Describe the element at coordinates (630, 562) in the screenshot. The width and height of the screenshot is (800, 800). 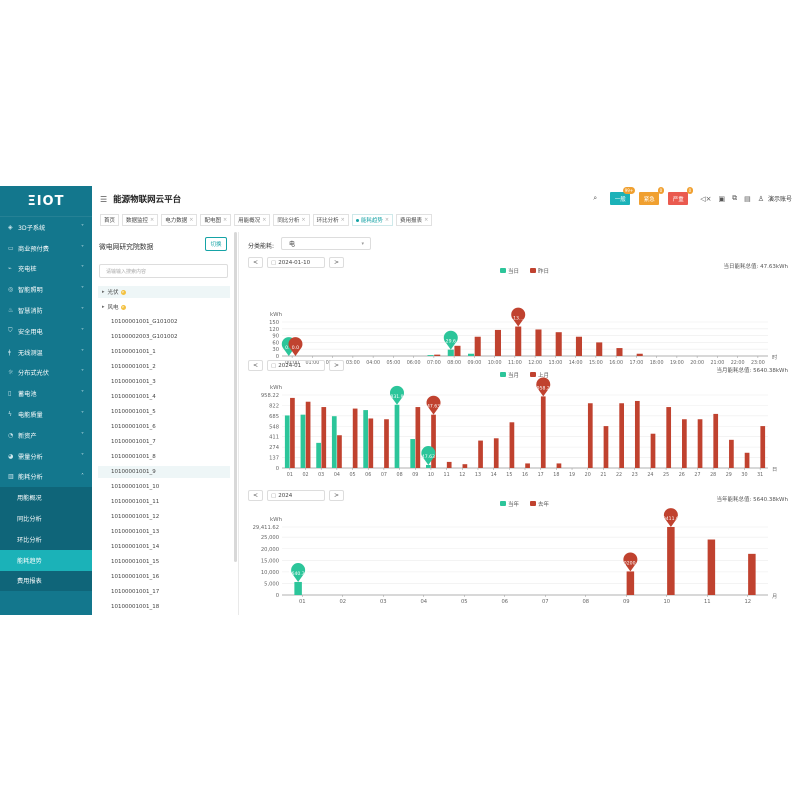
I see `value-marker: 10200.5` at that location.